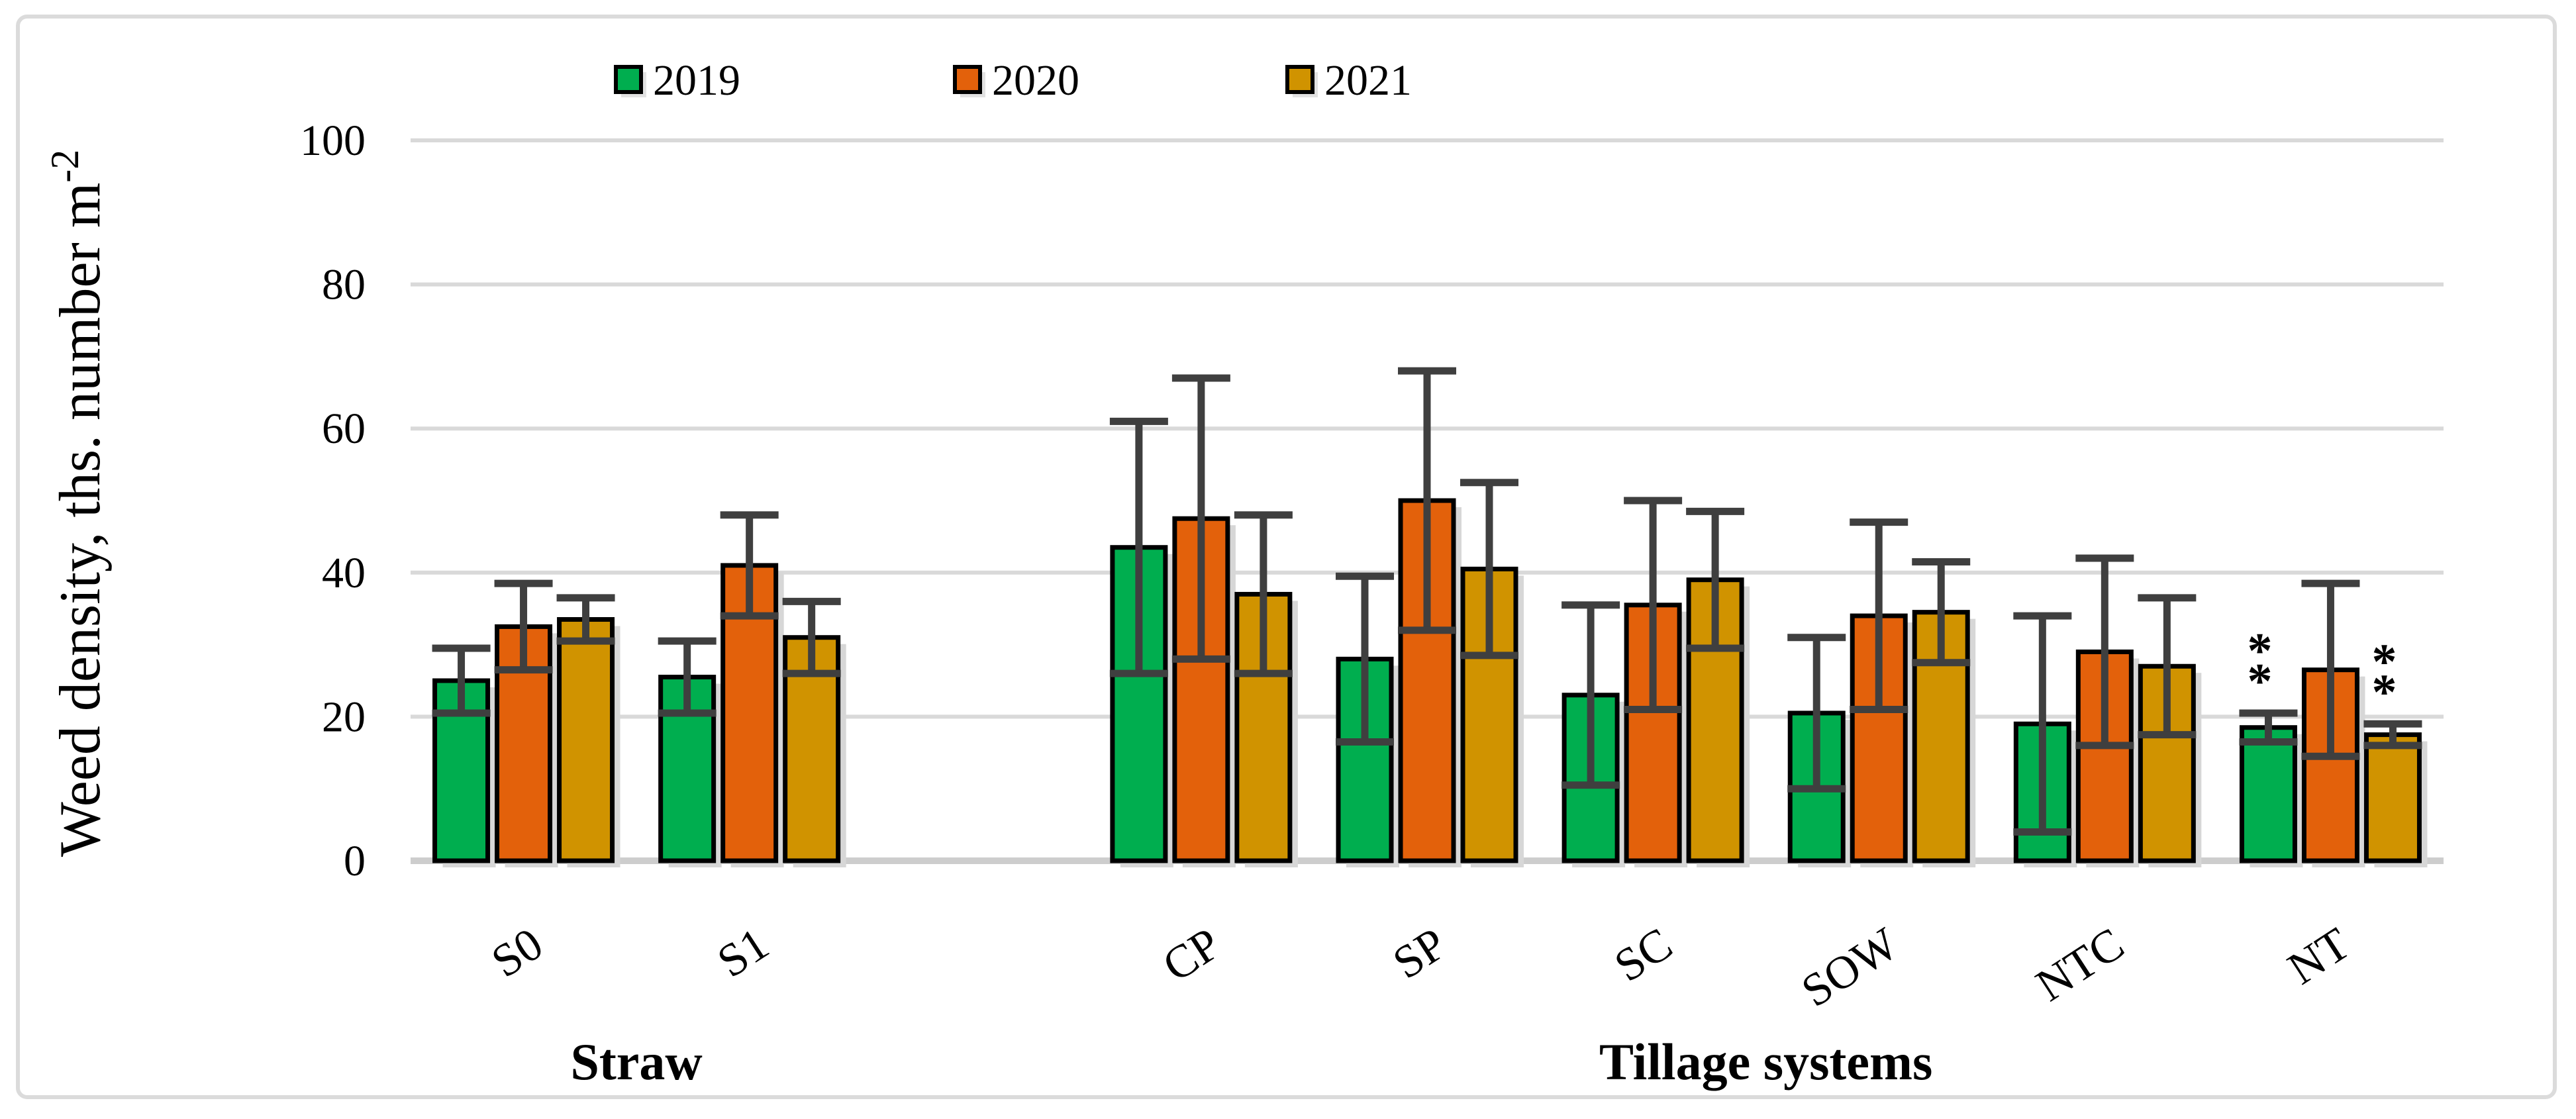  Describe the element at coordinates (2392, 735) in the screenshot. I see `error-bar-2021-NT` at that location.